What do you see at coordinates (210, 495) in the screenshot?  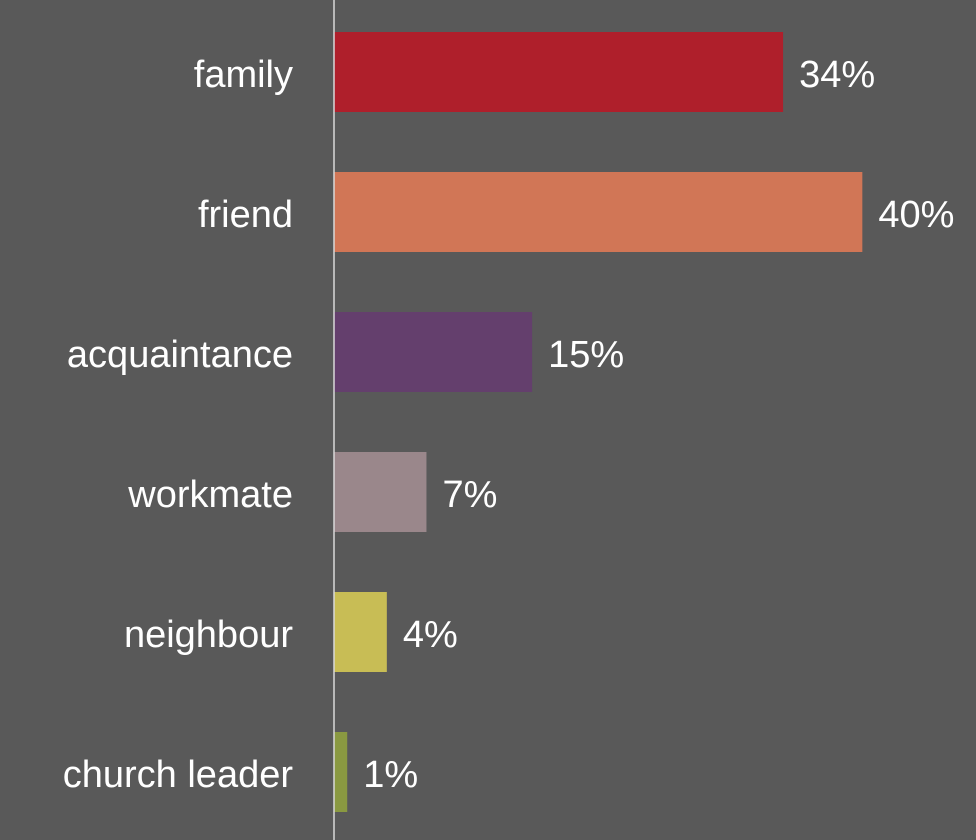 I see `category-label: workmate` at bounding box center [210, 495].